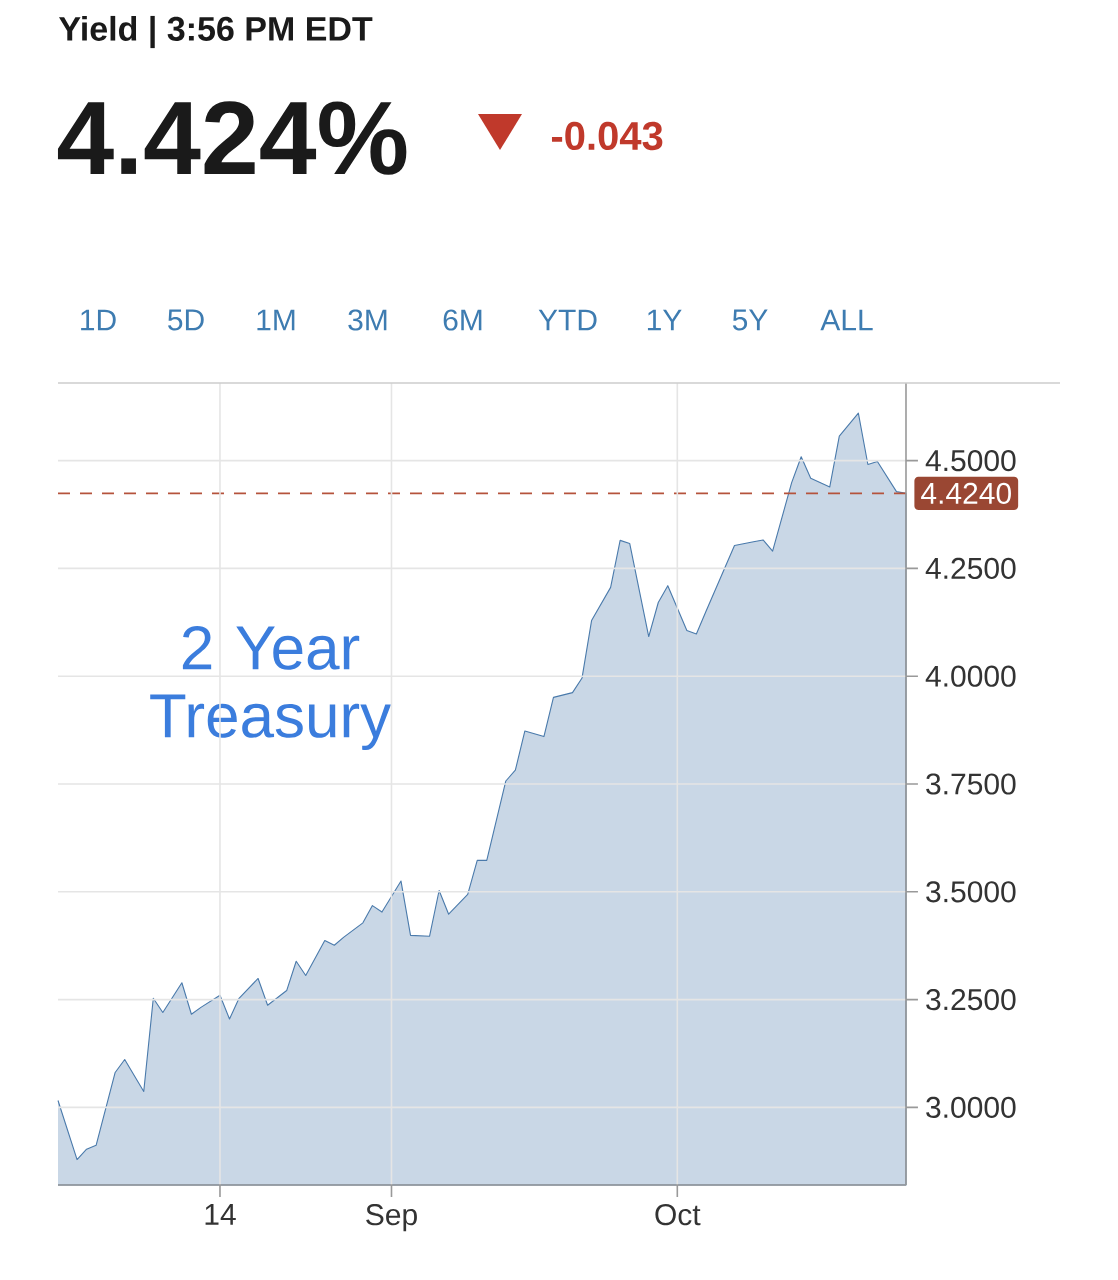  What do you see at coordinates (971, 784) in the screenshot?
I see `y-tick-label: 3.7500` at bounding box center [971, 784].